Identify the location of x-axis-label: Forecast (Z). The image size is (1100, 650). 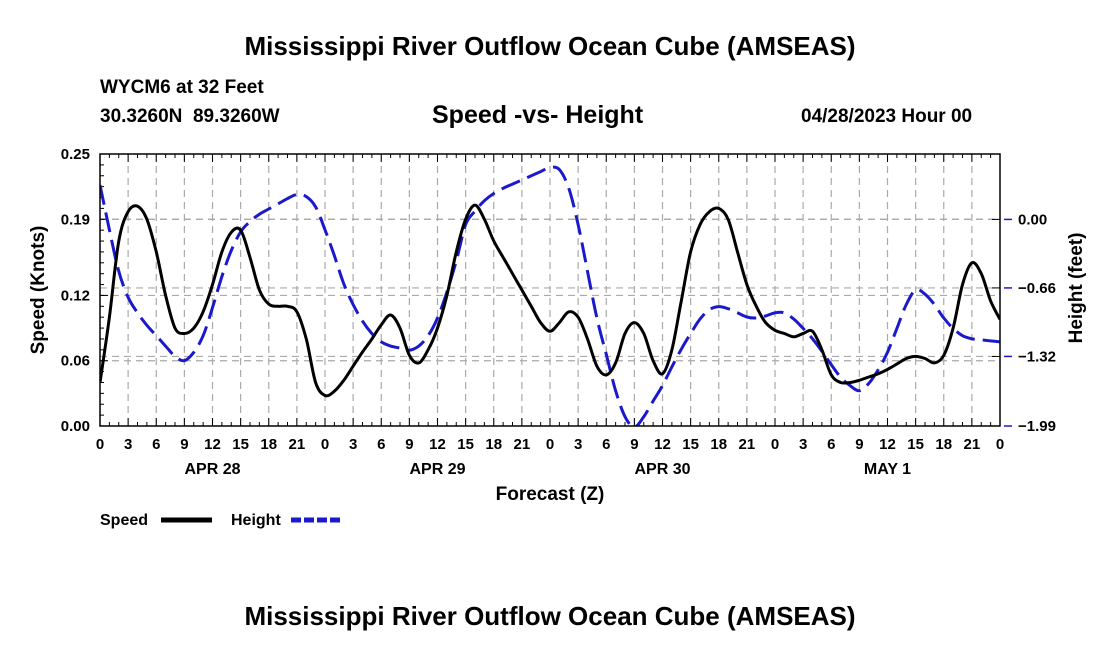
(550, 494).